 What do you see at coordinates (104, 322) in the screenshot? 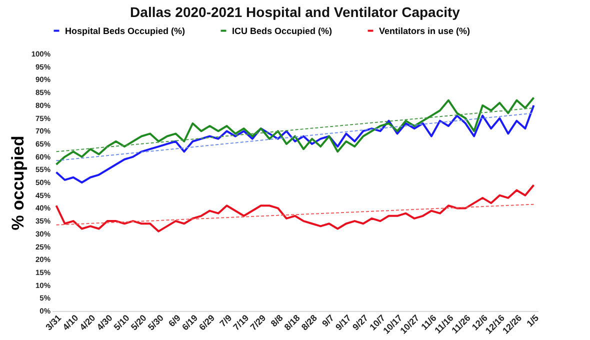
I see `x-tick-label: 4/30` at bounding box center [104, 322].